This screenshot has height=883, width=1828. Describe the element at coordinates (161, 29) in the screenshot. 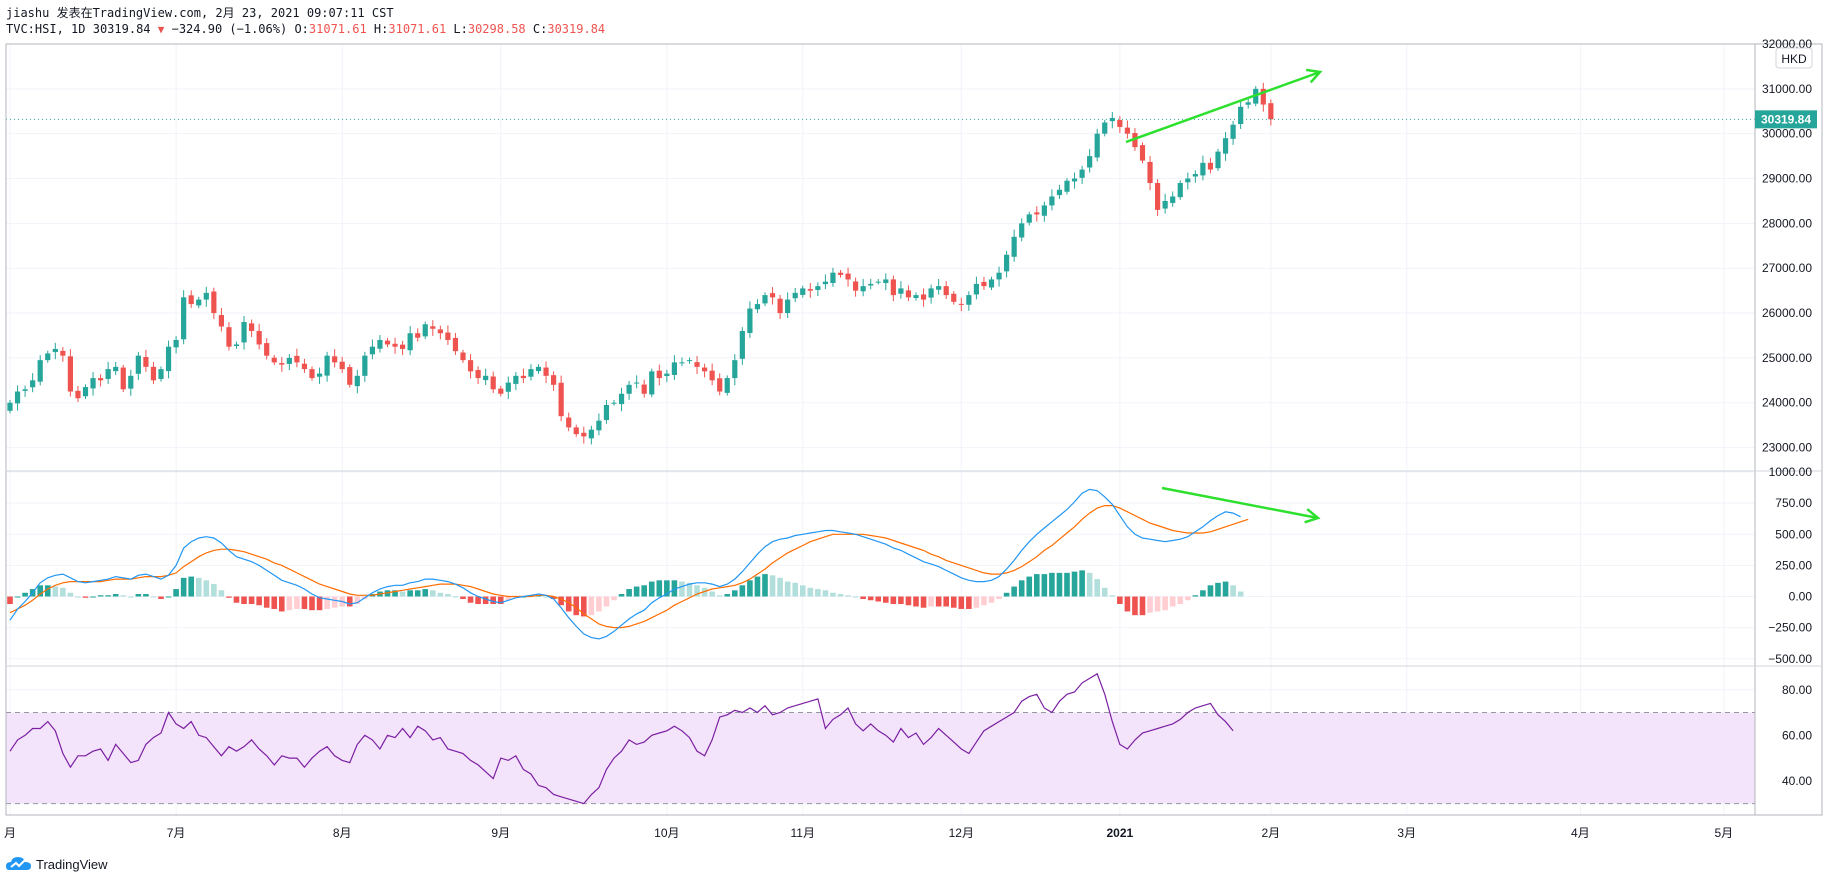

I see `down-triangle-icon: ▼` at that location.